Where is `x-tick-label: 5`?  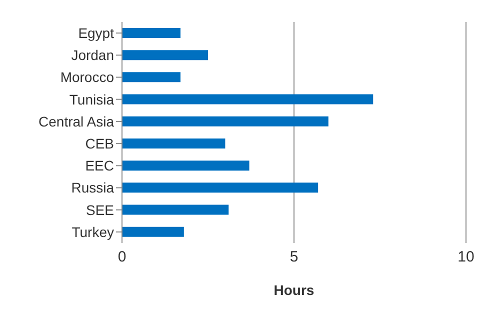 x-tick-label: 5 is located at coordinates (294, 257).